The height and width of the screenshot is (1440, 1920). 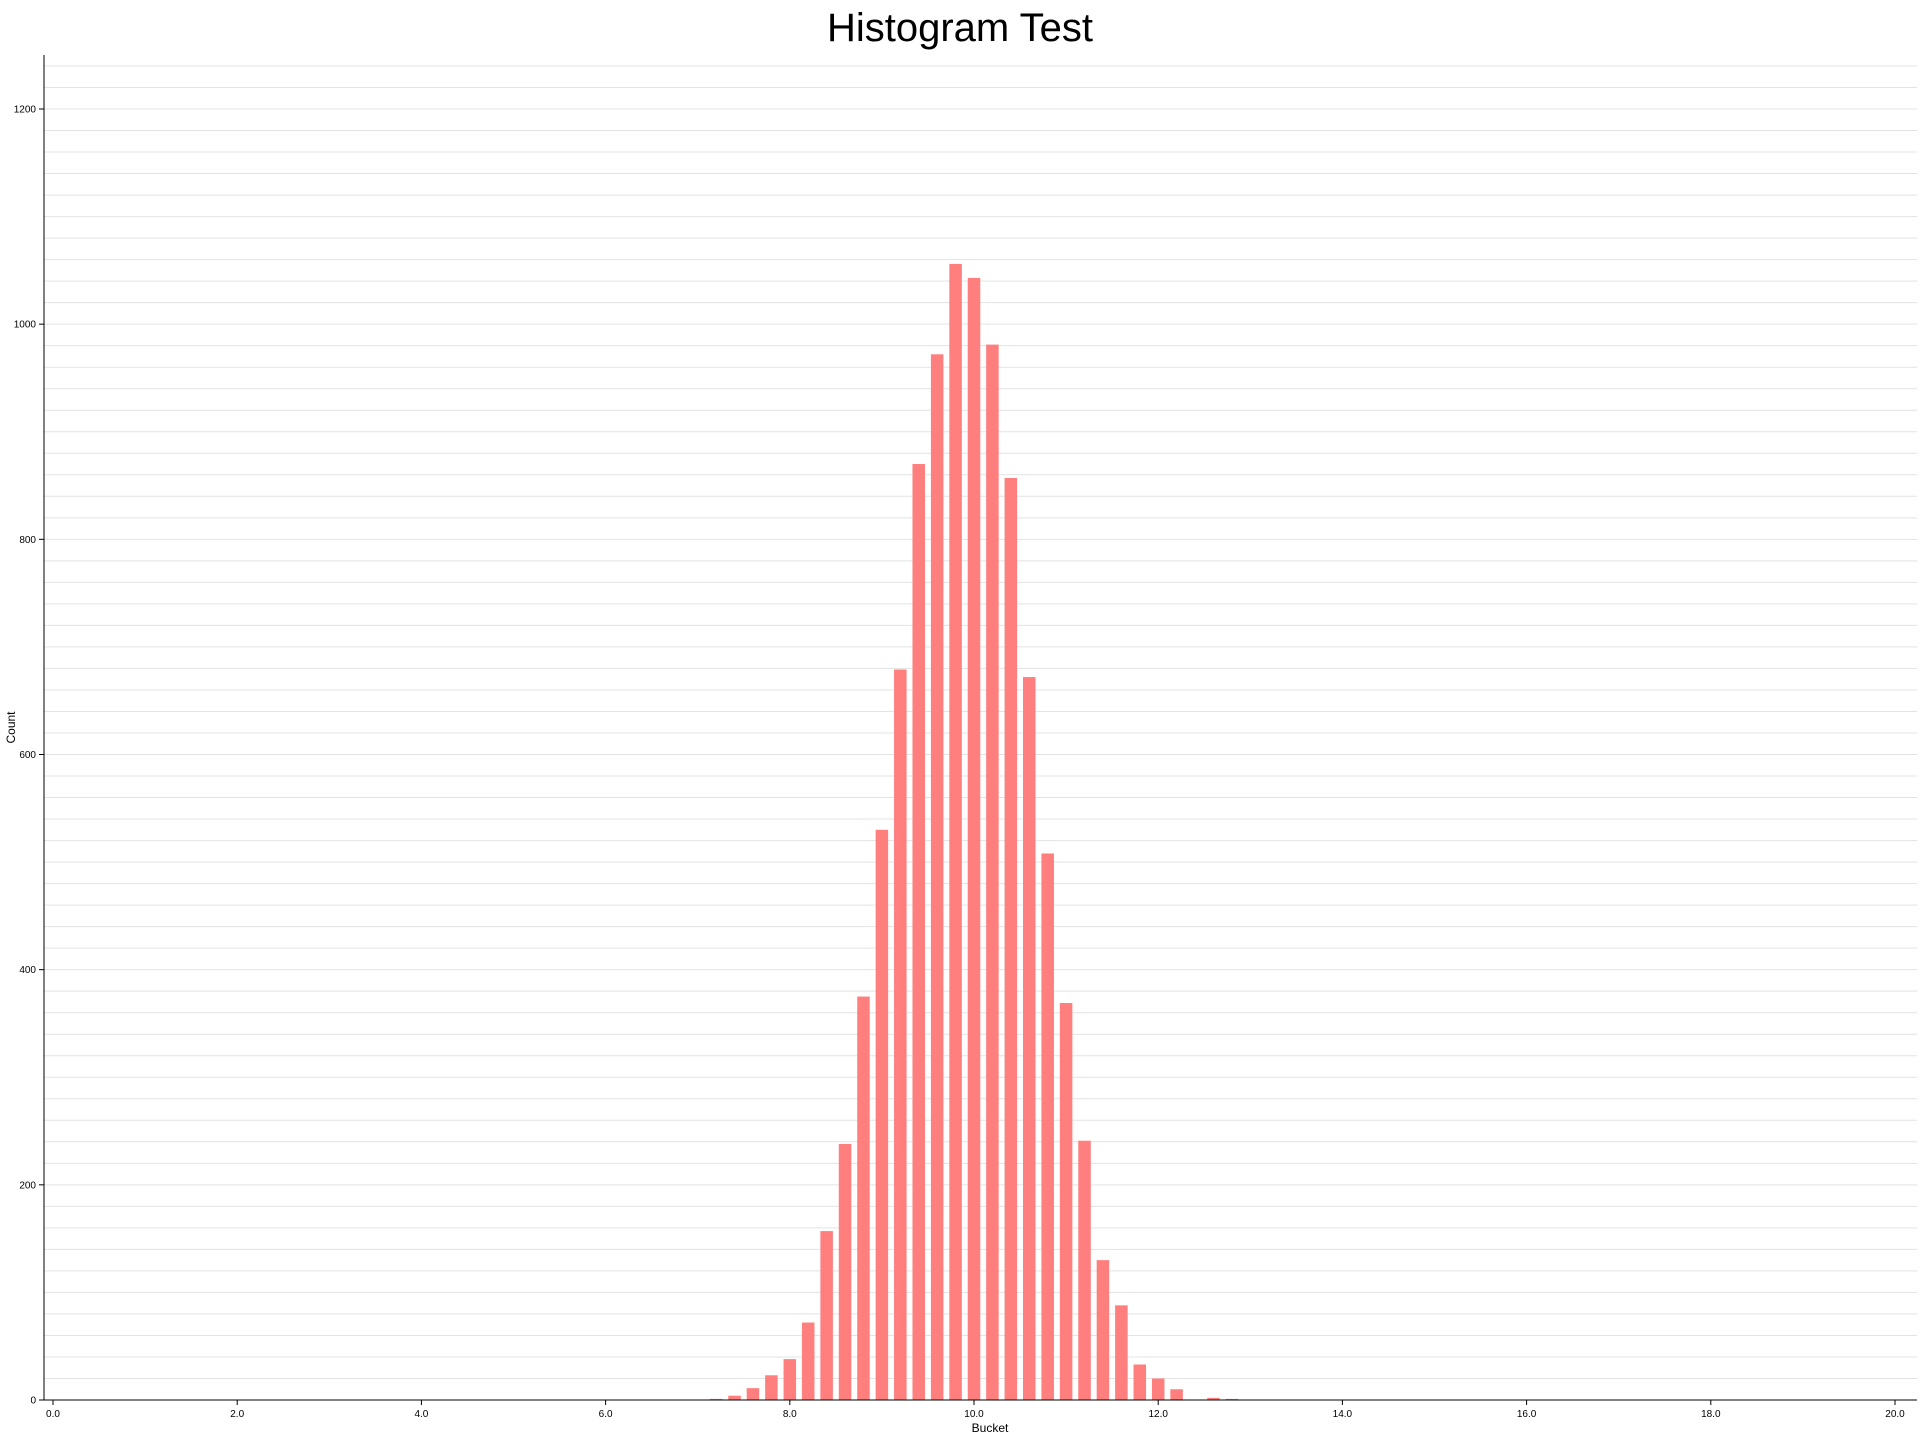 What do you see at coordinates (27, 970) in the screenshot?
I see `y-tick-label: 400` at bounding box center [27, 970].